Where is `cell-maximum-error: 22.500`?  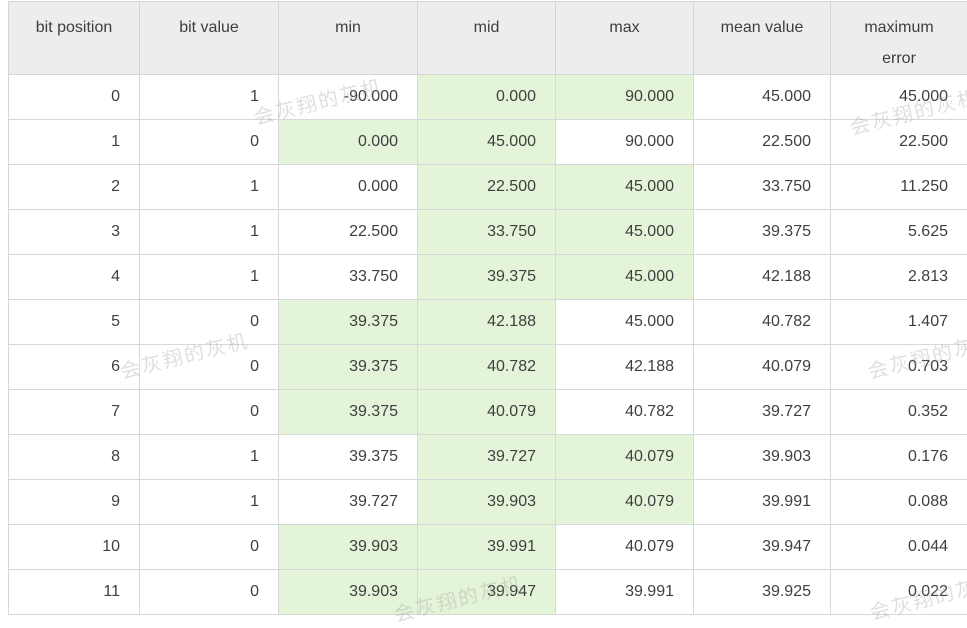 cell-maximum-error: 22.500 is located at coordinates (899, 142).